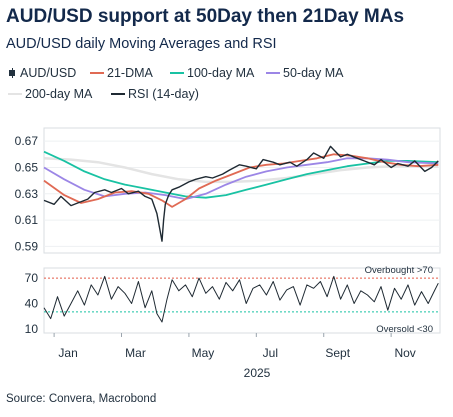 Image resolution: width=453 pixels, height=417 pixels. What do you see at coordinates (59, 94) in the screenshot?
I see `legend-label: 200-day MA` at bounding box center [59, 94].